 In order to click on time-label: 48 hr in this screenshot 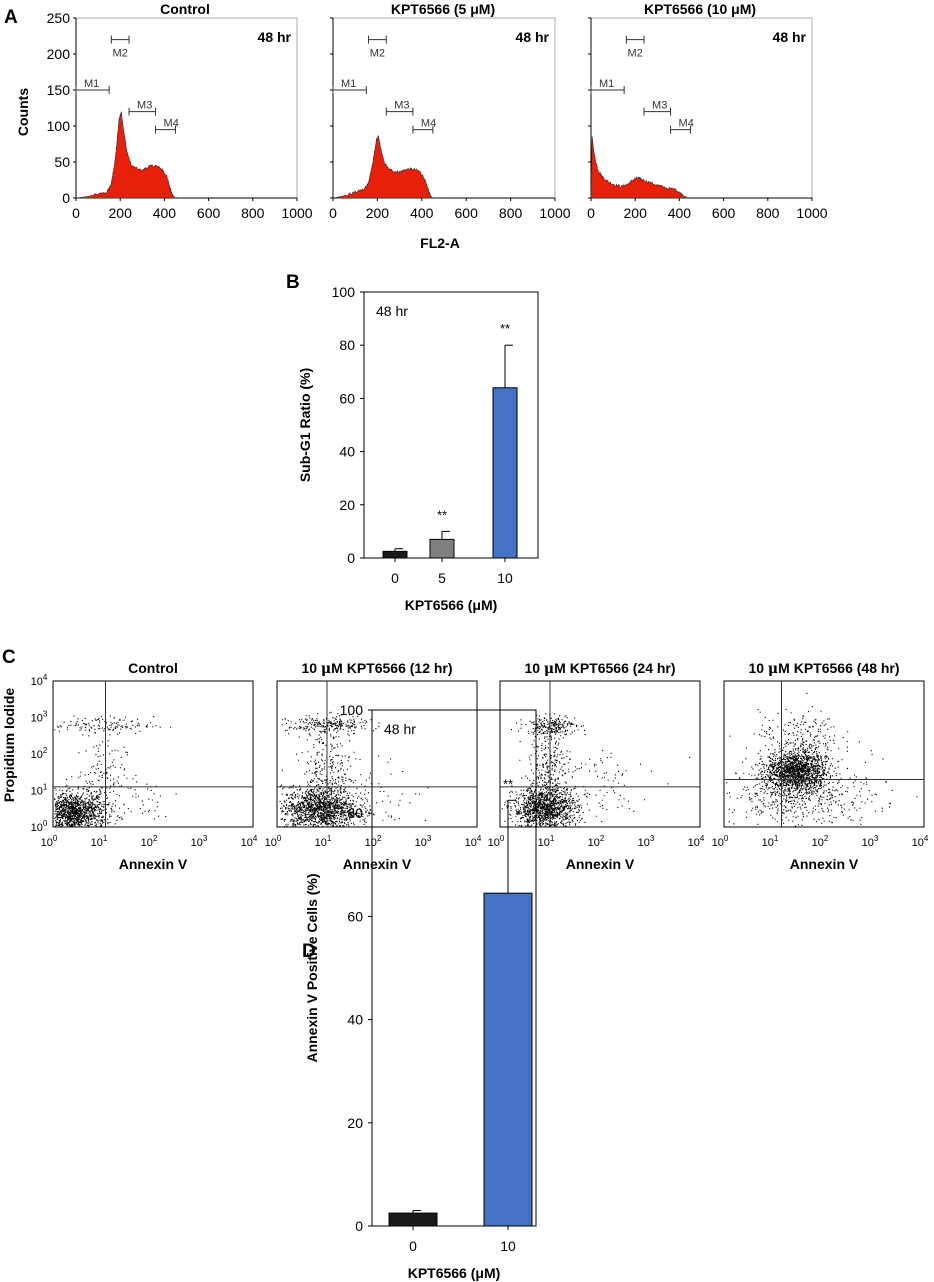, I will do `click(790, 37)`.